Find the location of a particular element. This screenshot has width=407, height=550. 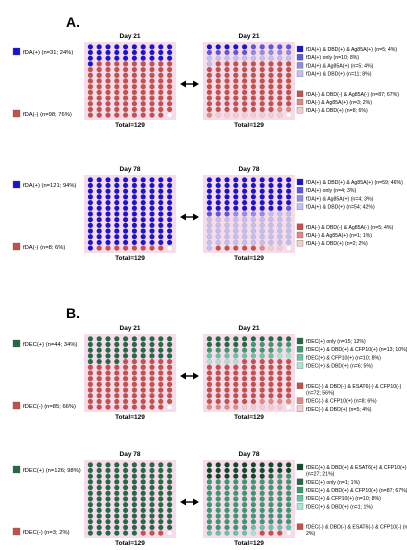

legend-label: fDEC(+) only (n=15; 12%) is located at coordinates (336, 342).